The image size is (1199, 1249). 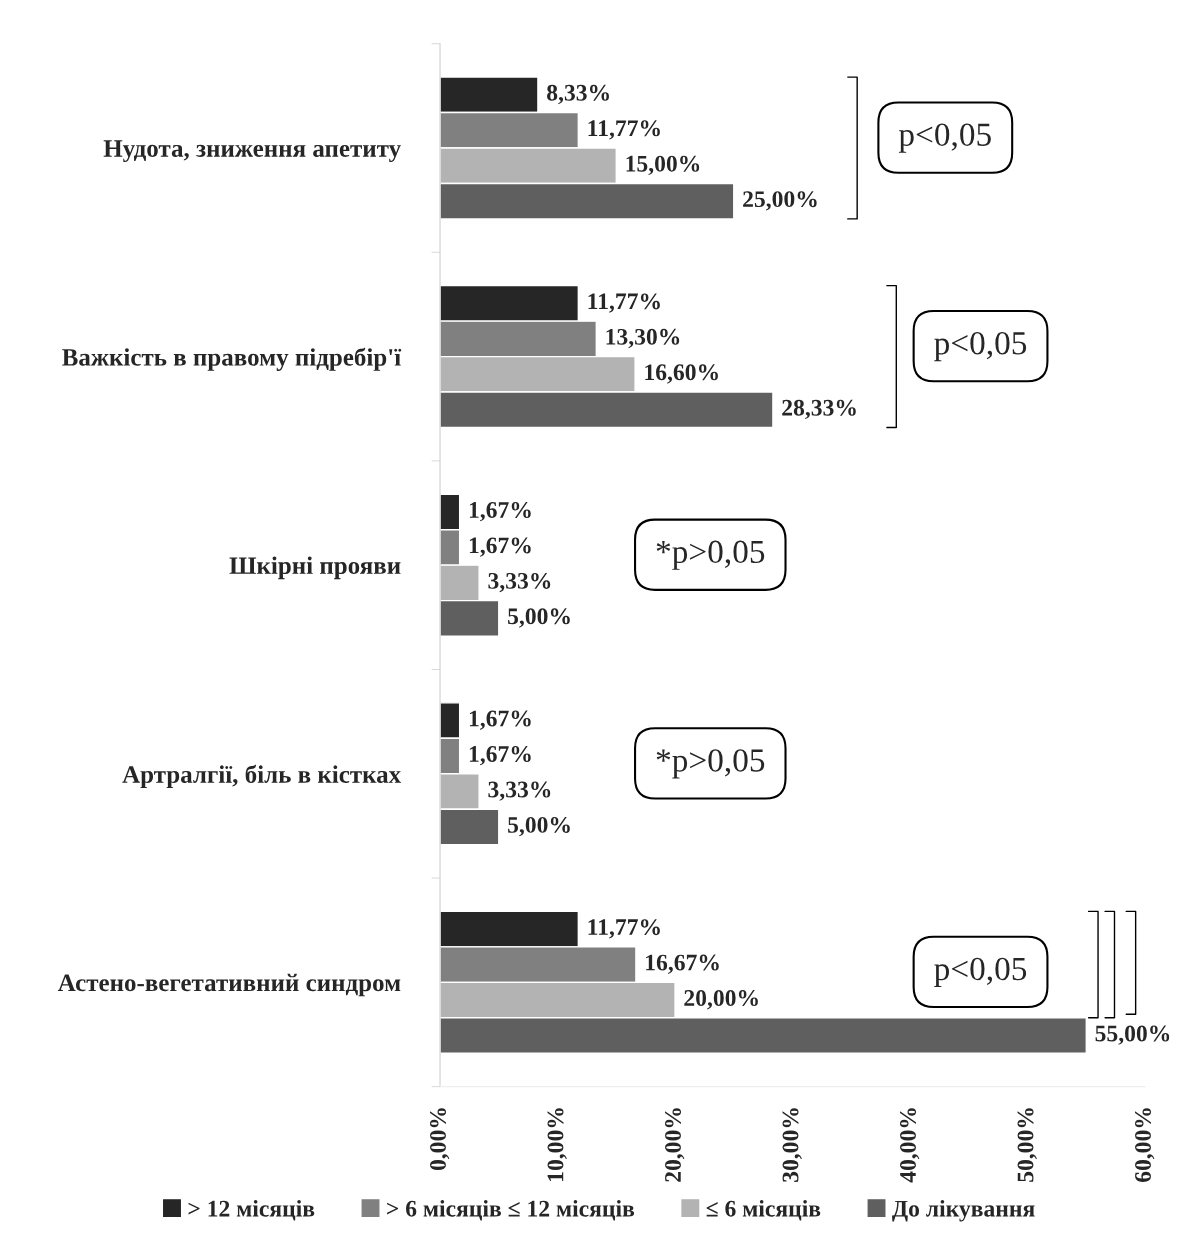 What do you see at coordinates (1145, 1145) in the screenshot?
I see `x-tick-label: 60,00%` at bounding box center [1145, 1145].